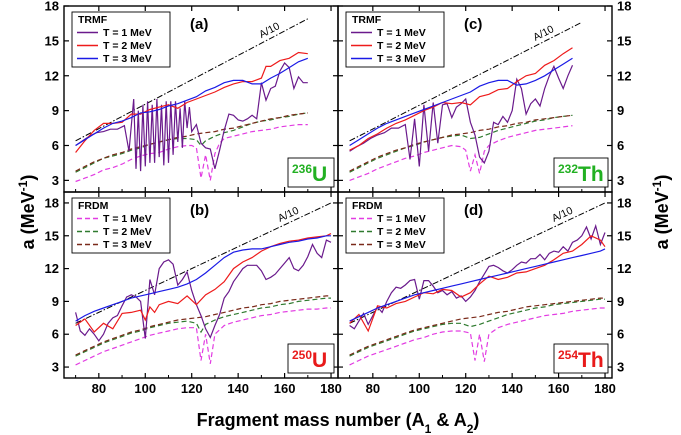 The width and height of the screenshot is (681, 435). Describe the element at coordinates (199, 24) in the screenshot. I see `panel-label: (a)` at that location.